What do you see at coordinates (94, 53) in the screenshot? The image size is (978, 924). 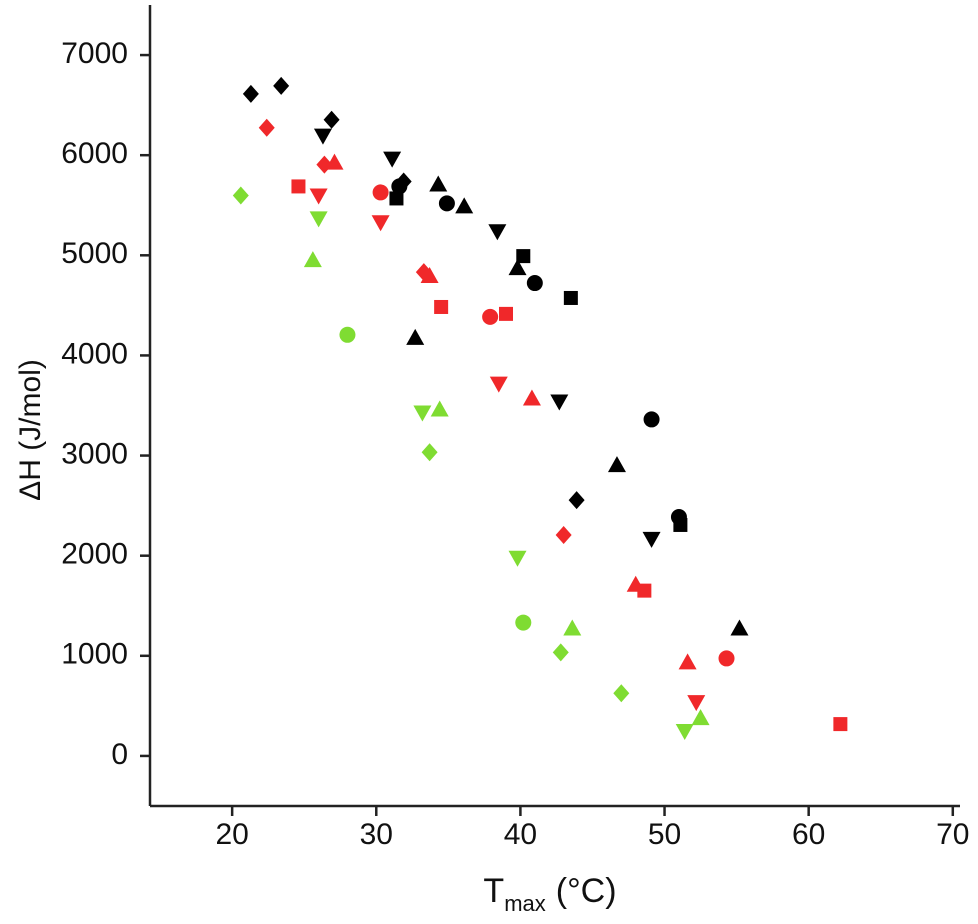 I see `y-tick-label: 7000` at bounding box center [94, 53].